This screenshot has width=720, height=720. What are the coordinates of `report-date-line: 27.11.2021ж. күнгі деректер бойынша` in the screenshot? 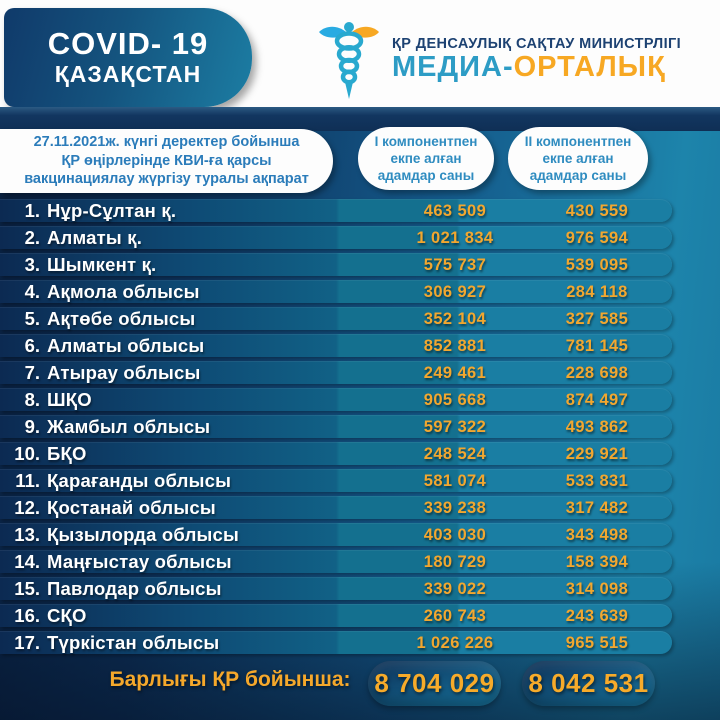 It's located at (166, 141).